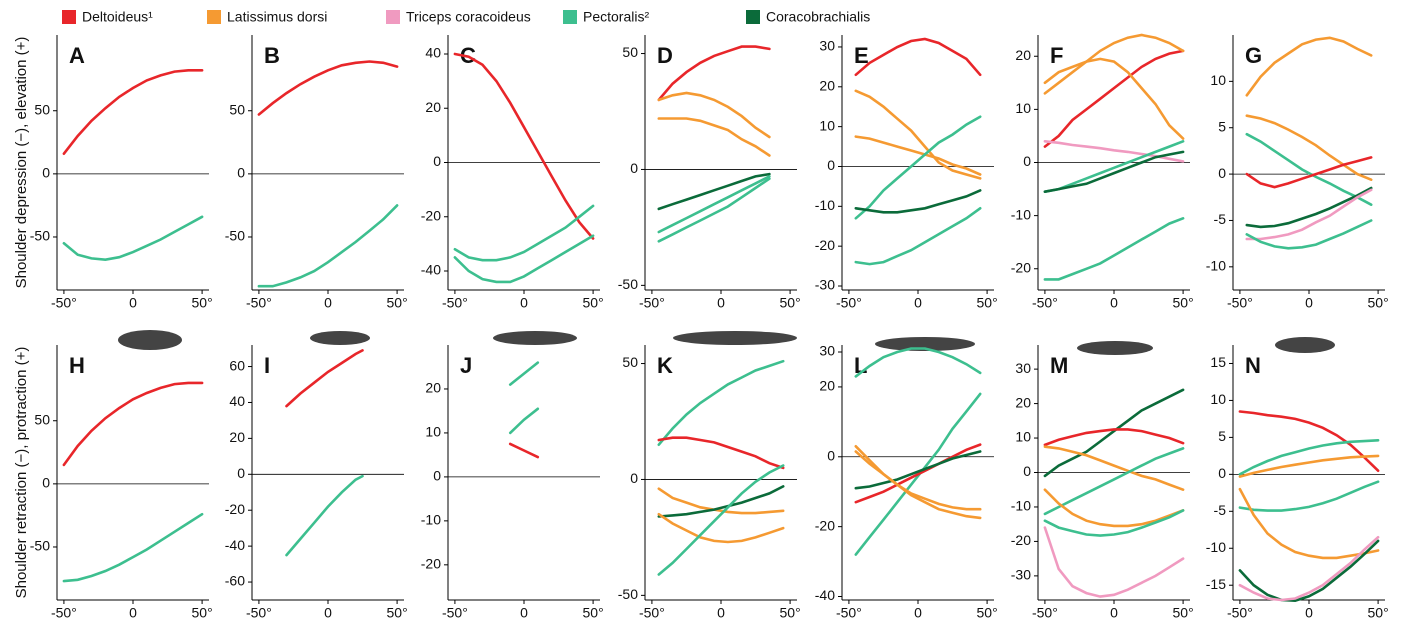  What do you see at coordinates (237, 365) in the screenshot?
I see `y-tick-label: 60` at bounding box center [237, 365].